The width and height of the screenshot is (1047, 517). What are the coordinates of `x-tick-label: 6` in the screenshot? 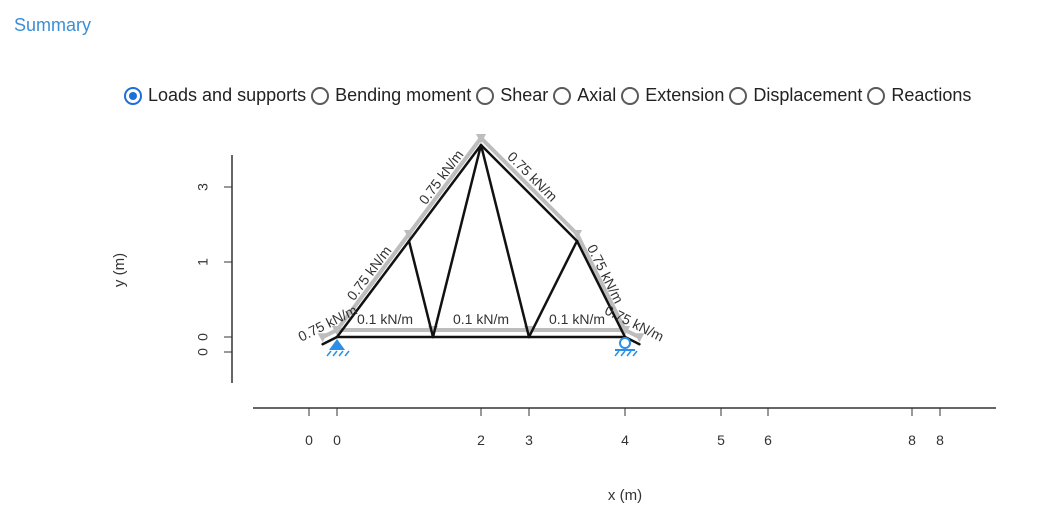 It's located at (768, 440).